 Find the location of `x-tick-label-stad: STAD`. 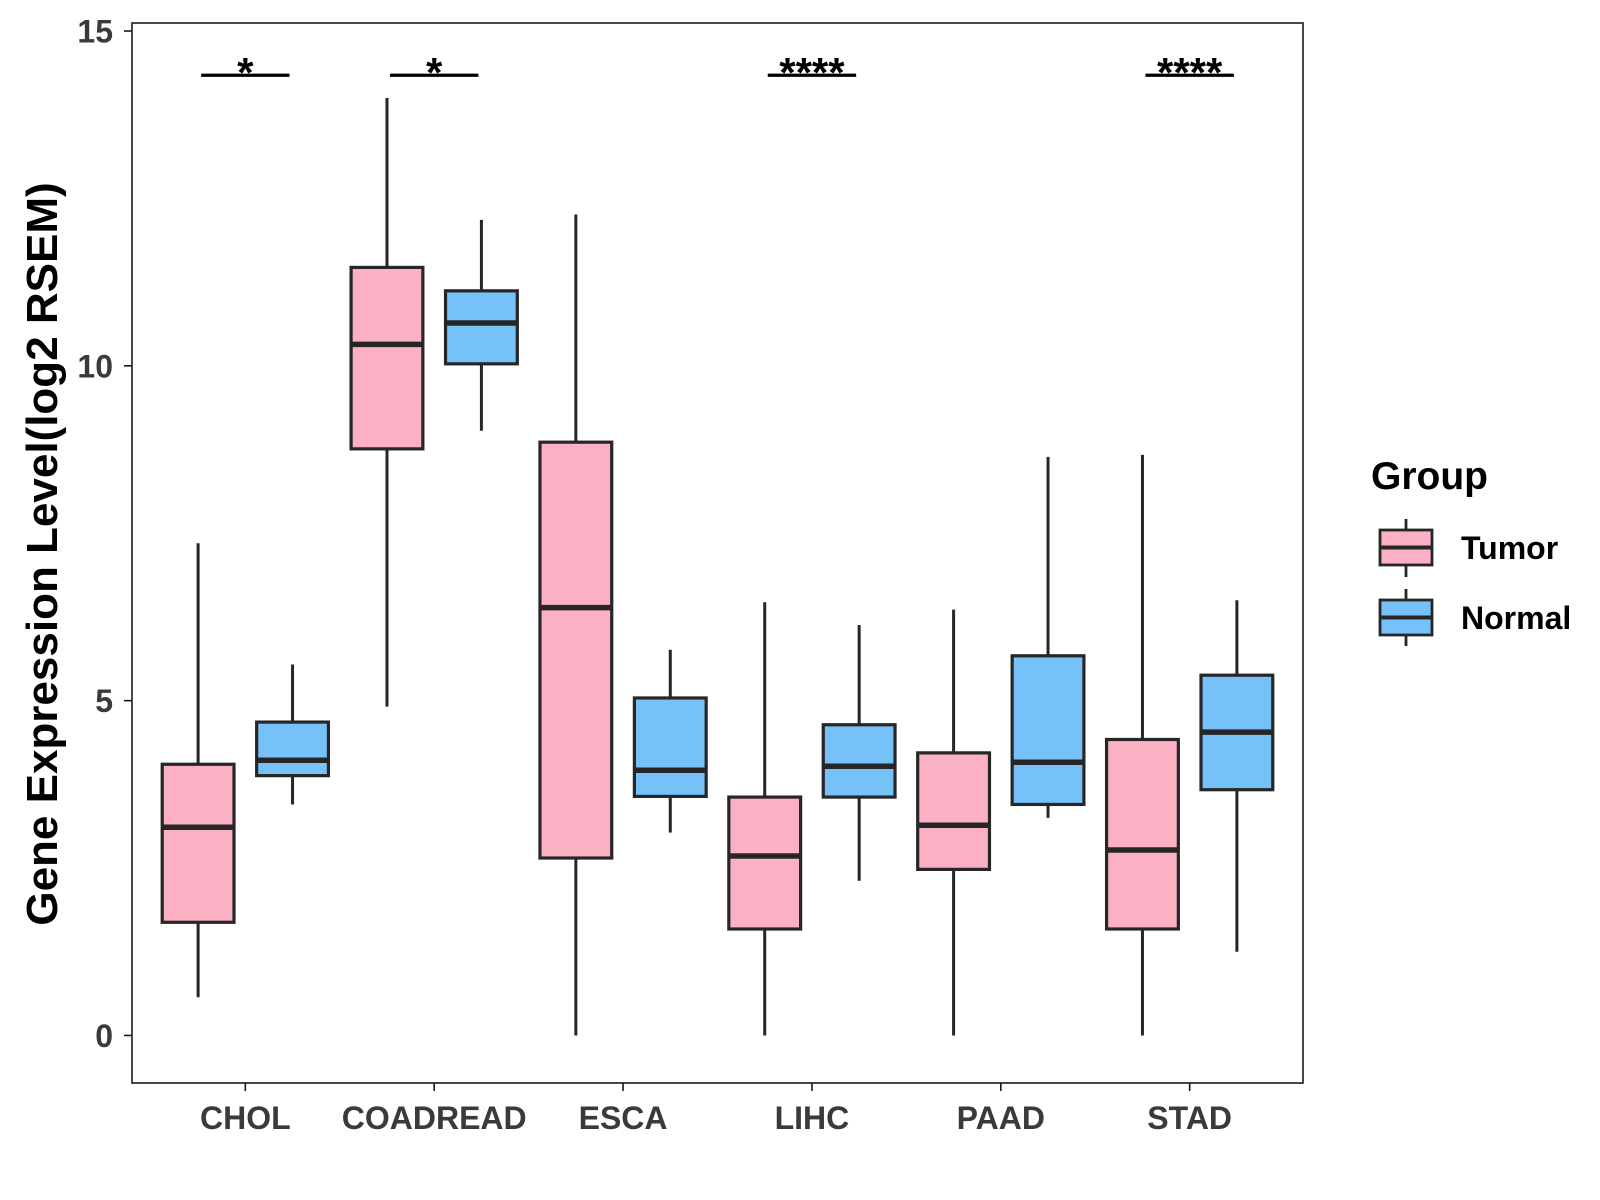

x-tick-label-stad: STAD is located at coordinates (1189, 1118).